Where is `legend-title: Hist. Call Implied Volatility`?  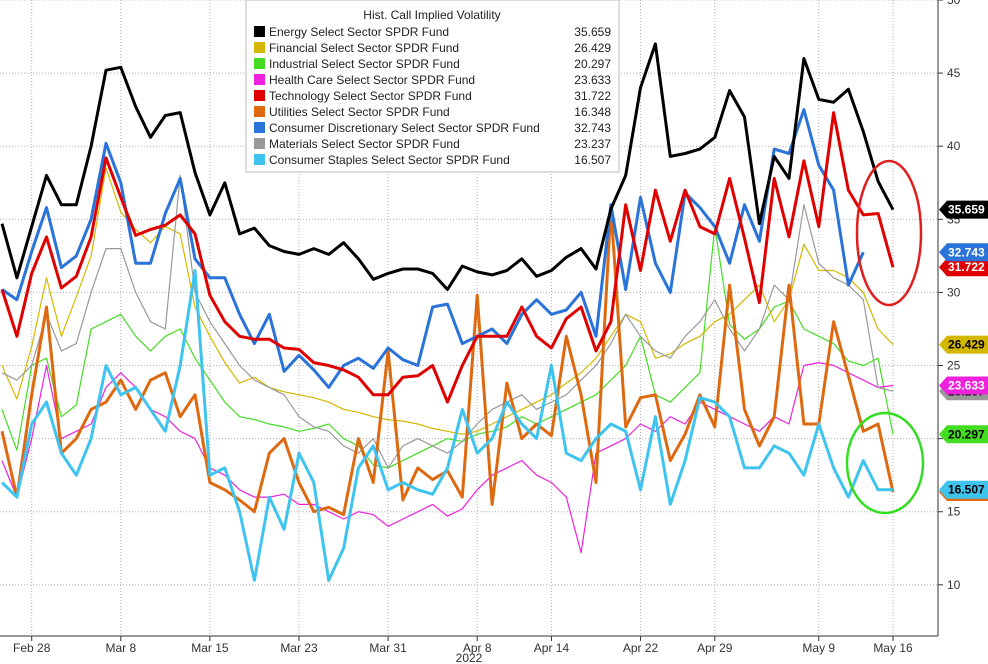 legend-title: Hist. Call Implied Volatility is located at coordinates (431, 15).